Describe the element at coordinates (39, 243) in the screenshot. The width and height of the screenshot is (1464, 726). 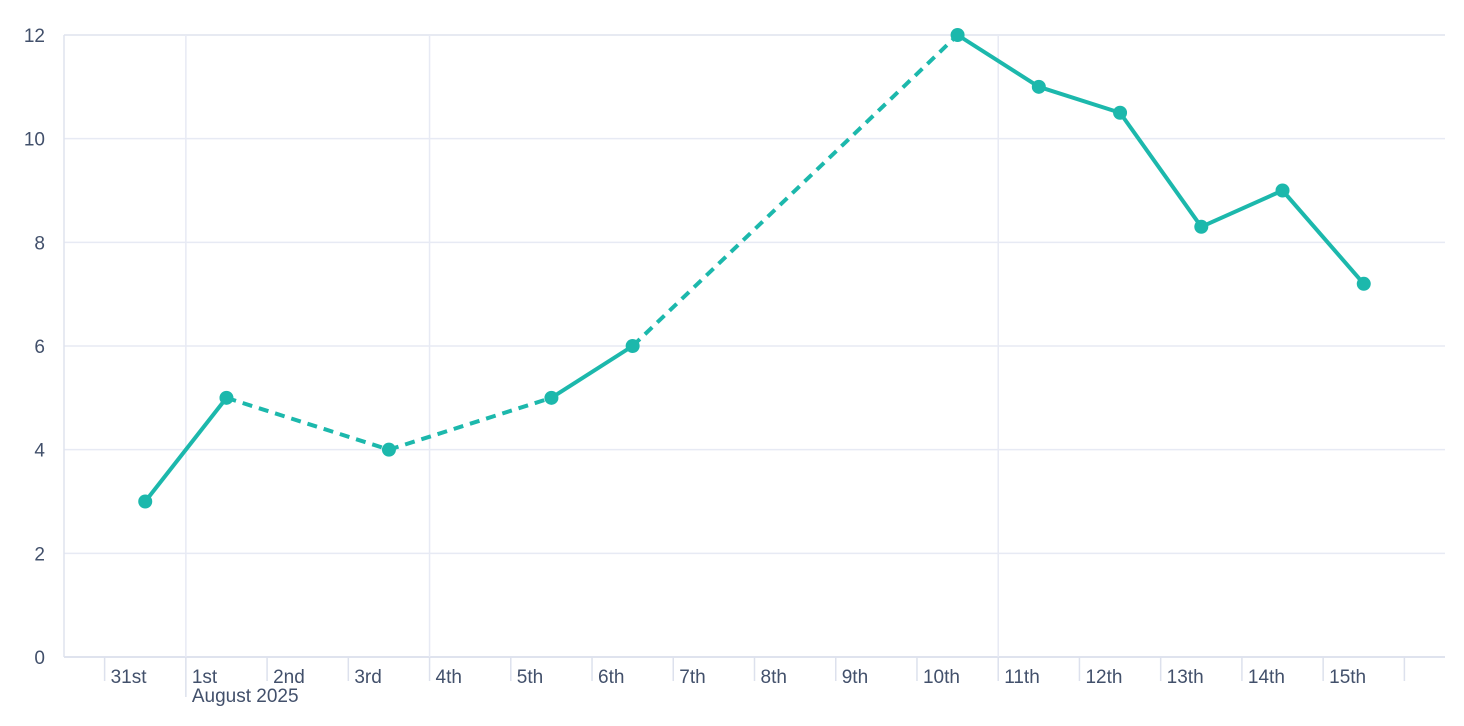
I see `y-axis-label-8: 8` at that location.